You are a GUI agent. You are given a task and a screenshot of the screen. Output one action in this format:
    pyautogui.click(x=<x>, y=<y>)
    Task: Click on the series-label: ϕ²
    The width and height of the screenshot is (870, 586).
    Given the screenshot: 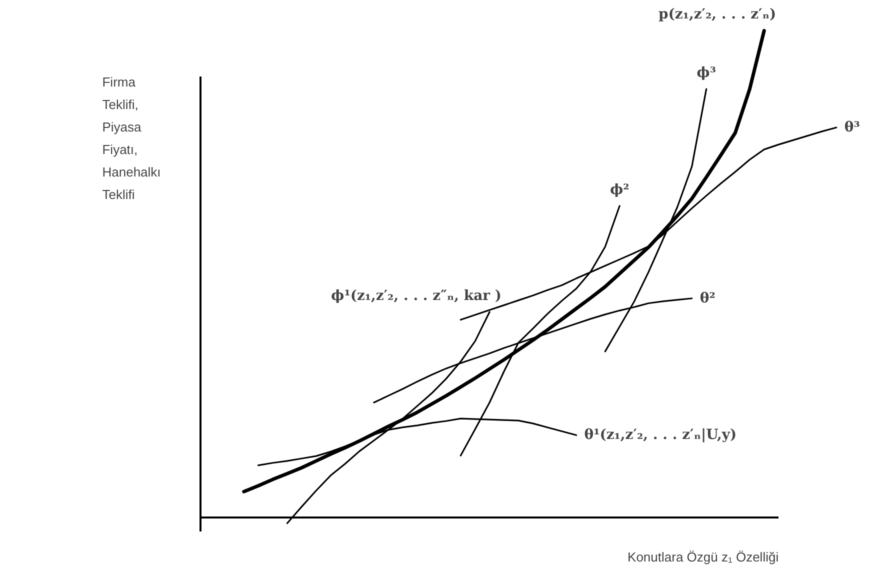 What is the action you would take?
    pyautogui.click(x=620, y=190)
    